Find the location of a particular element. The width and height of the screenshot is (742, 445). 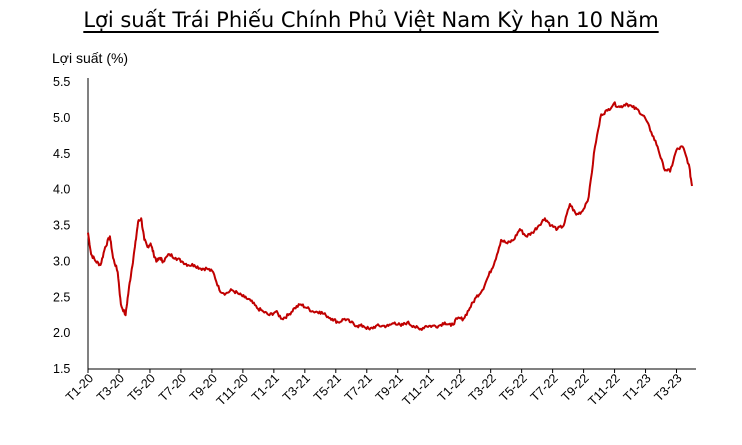

y-tick-label: 3.0 is located at coordinates (61, 261).